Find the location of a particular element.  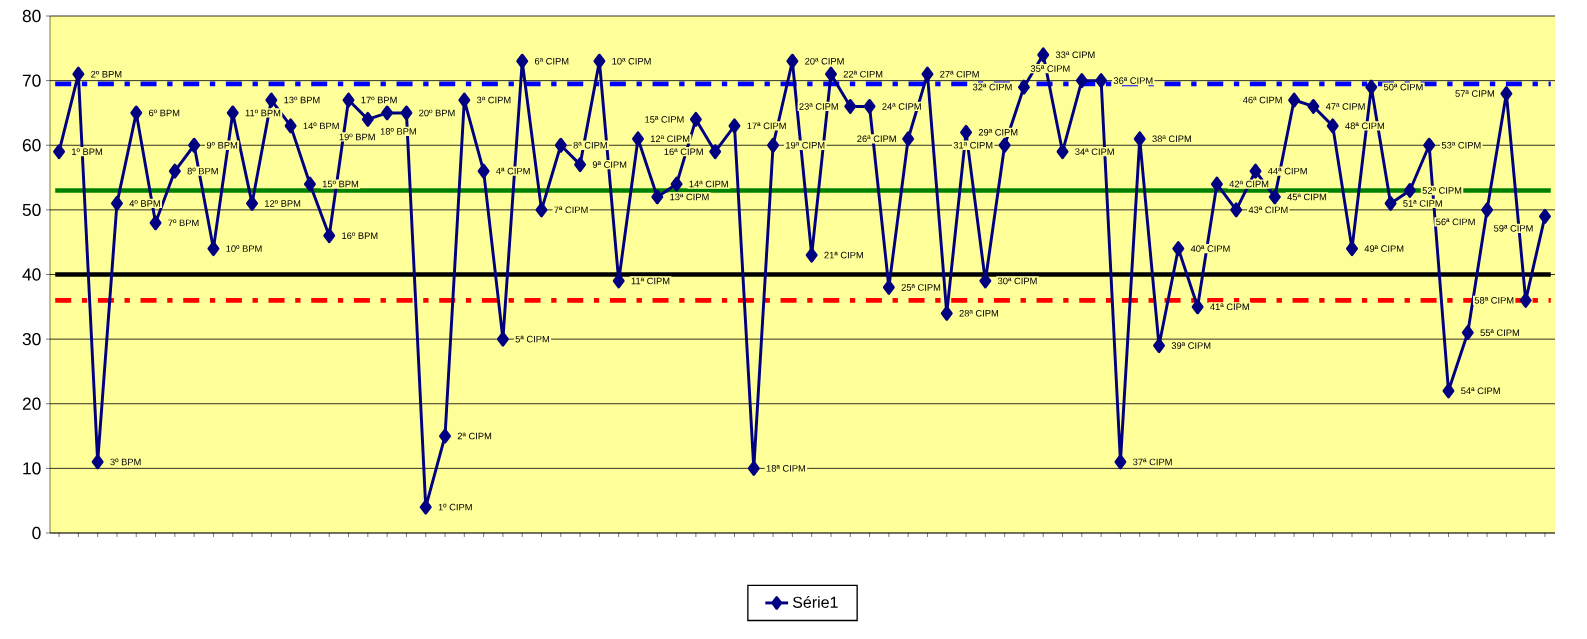

annotation: 52ª CIPM is located at coordinates (1442, 190).